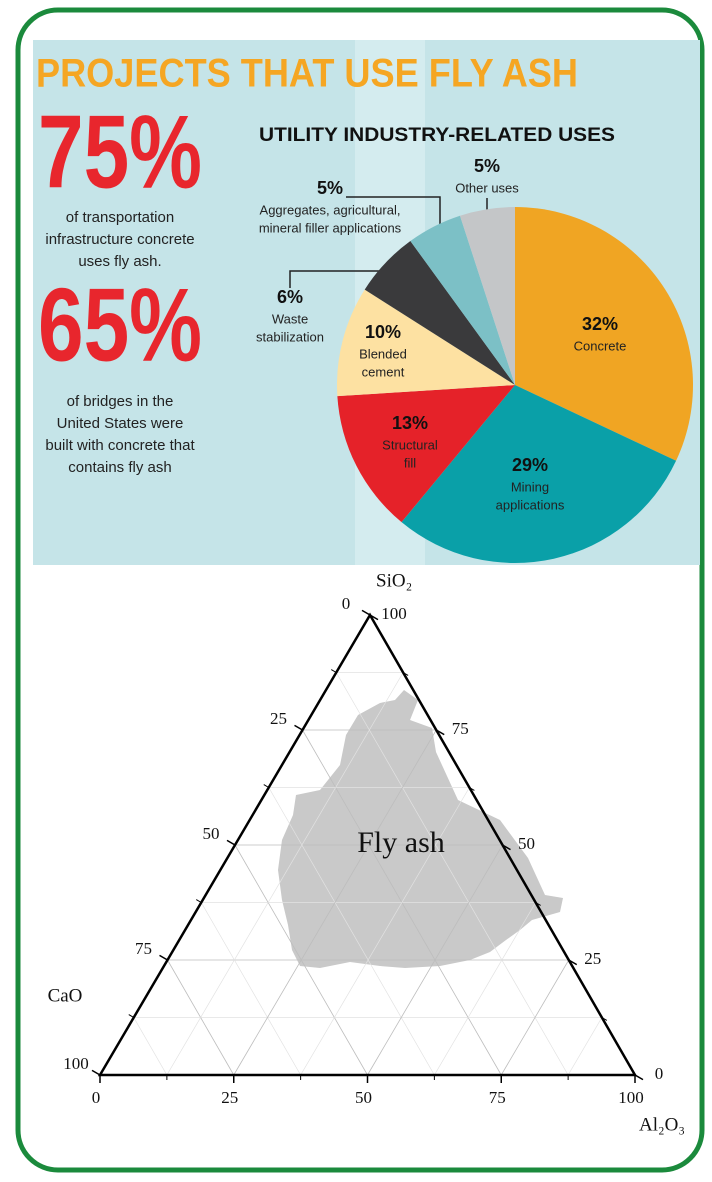 The image size is (712, 1182). What do you see at coordinates (119, 467) in the screenshot?
I see `stat-text: contains fly ash` at bounding box center [119, 467].